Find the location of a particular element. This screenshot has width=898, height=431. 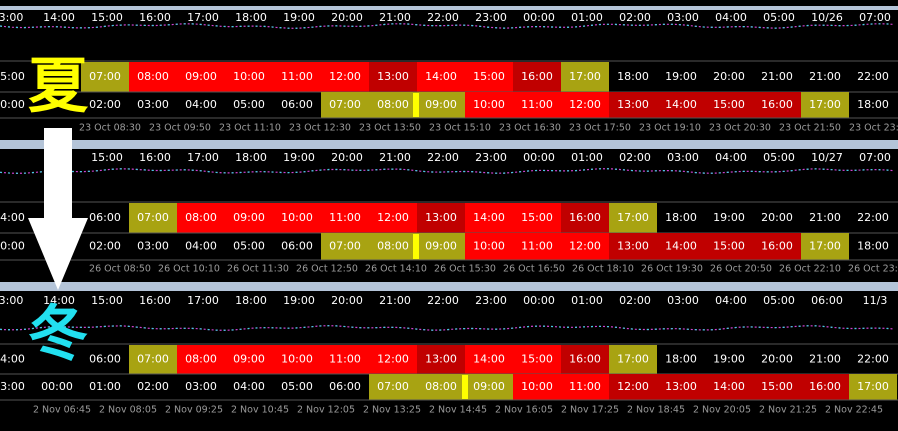

date-label: 26 Oct 14:10 is located at coordinates (396, 269).